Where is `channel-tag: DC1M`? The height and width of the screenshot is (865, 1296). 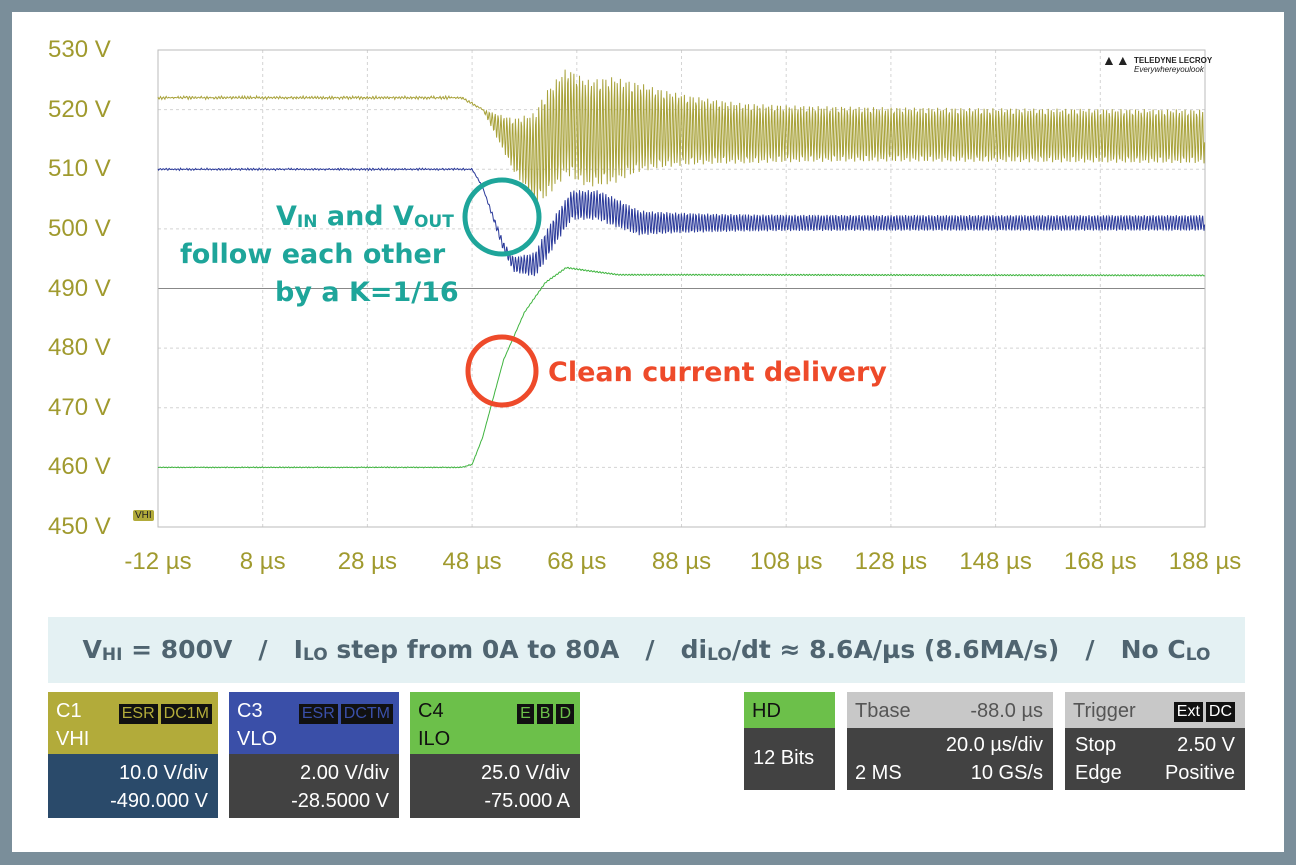
channel-tag: DC1M is located at coordinates (186, 714).